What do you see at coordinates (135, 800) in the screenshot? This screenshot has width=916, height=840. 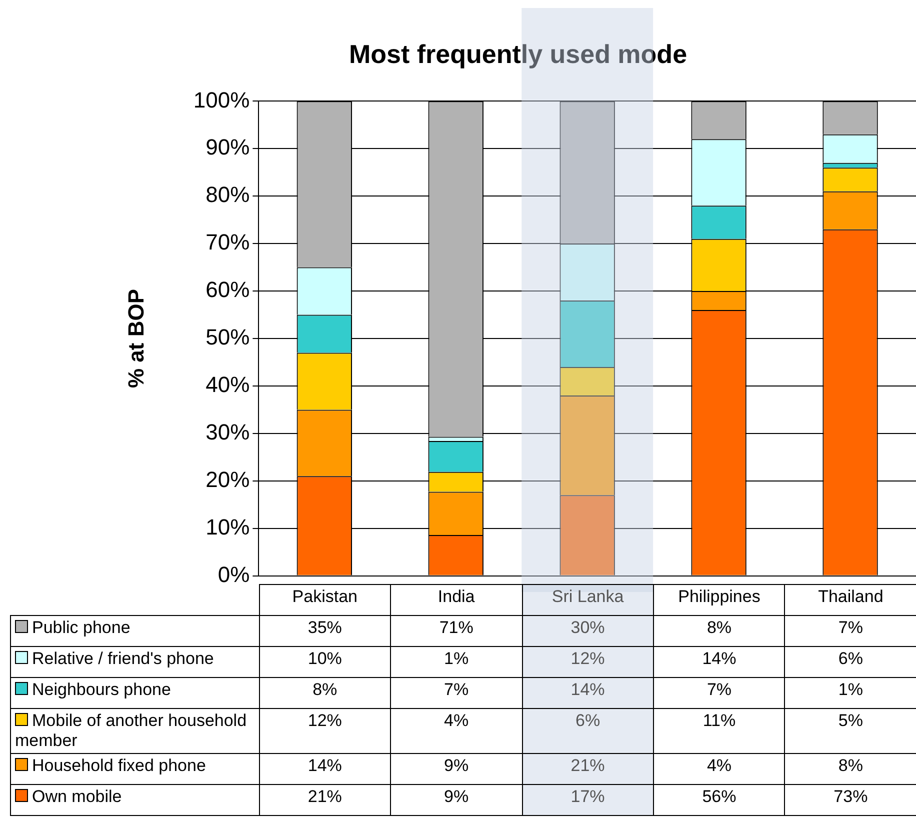 I see `legend-label: Own mobile` at bounding box center [135, 800].